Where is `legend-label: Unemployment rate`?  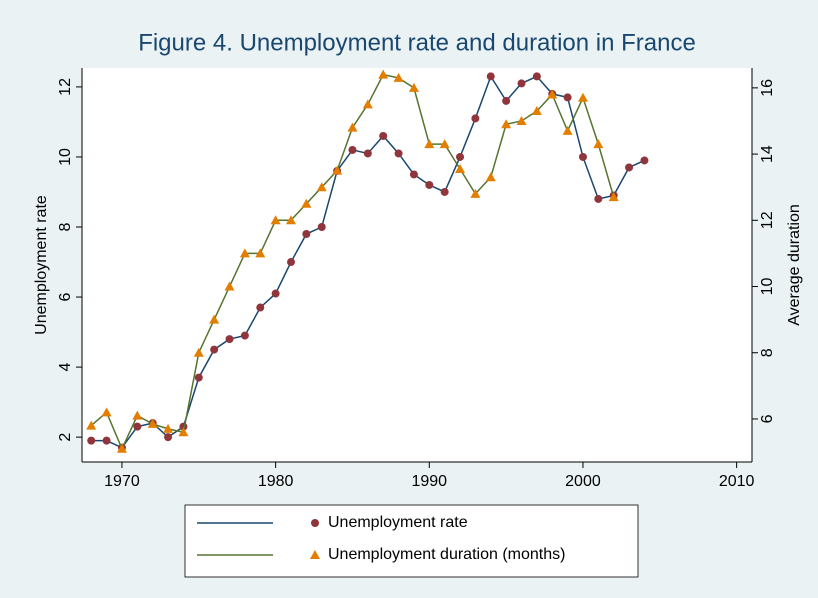
legend-label: Unemployment rate is located at coordinates (398, 522).